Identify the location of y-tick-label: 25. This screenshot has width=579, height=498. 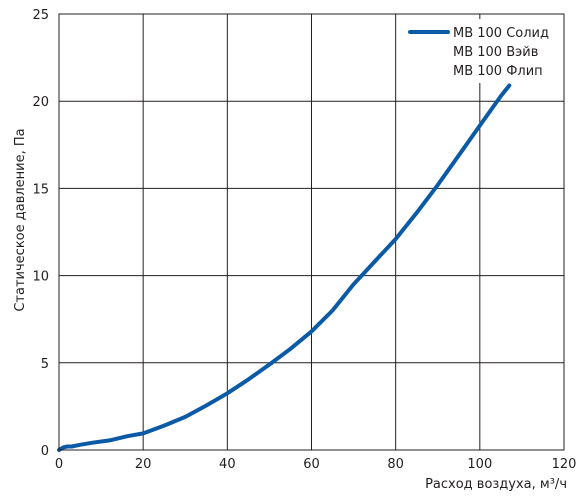
(40, 15).